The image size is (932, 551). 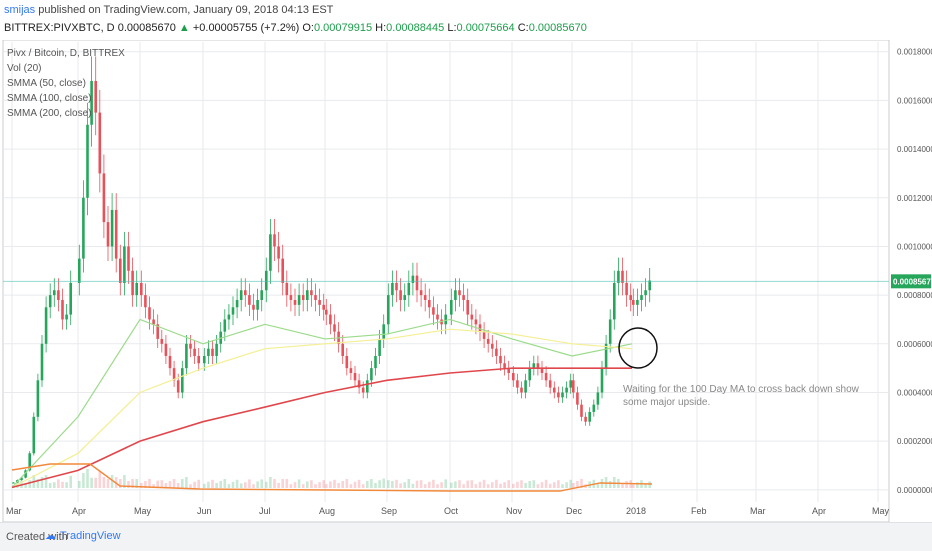 What do you see at coordinates (46, 83) in the screenshot?
I see `legend-item-smma50: SMMA (50, close)` at bounding box center [46, 83].